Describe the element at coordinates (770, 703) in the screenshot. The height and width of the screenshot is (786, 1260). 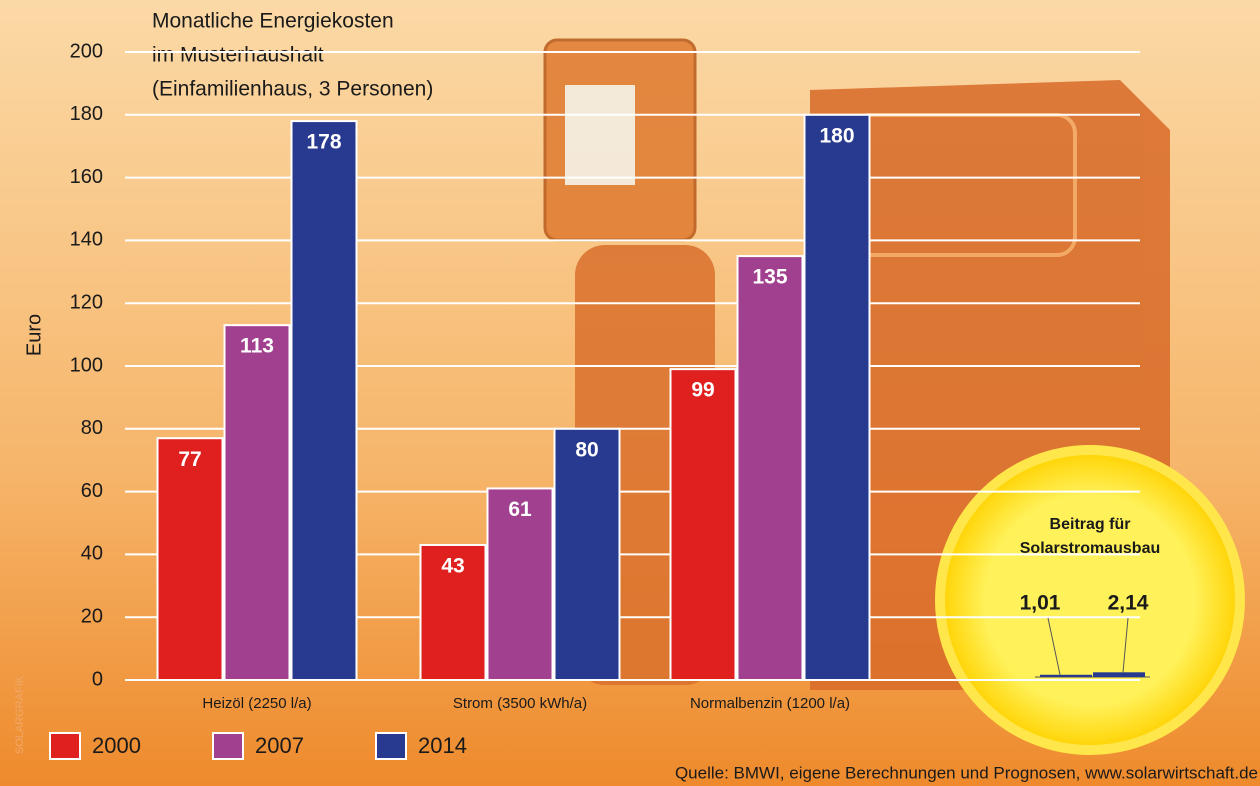
I see `x-tick-label: Normalbenzin (1200 l/a)` at that location.